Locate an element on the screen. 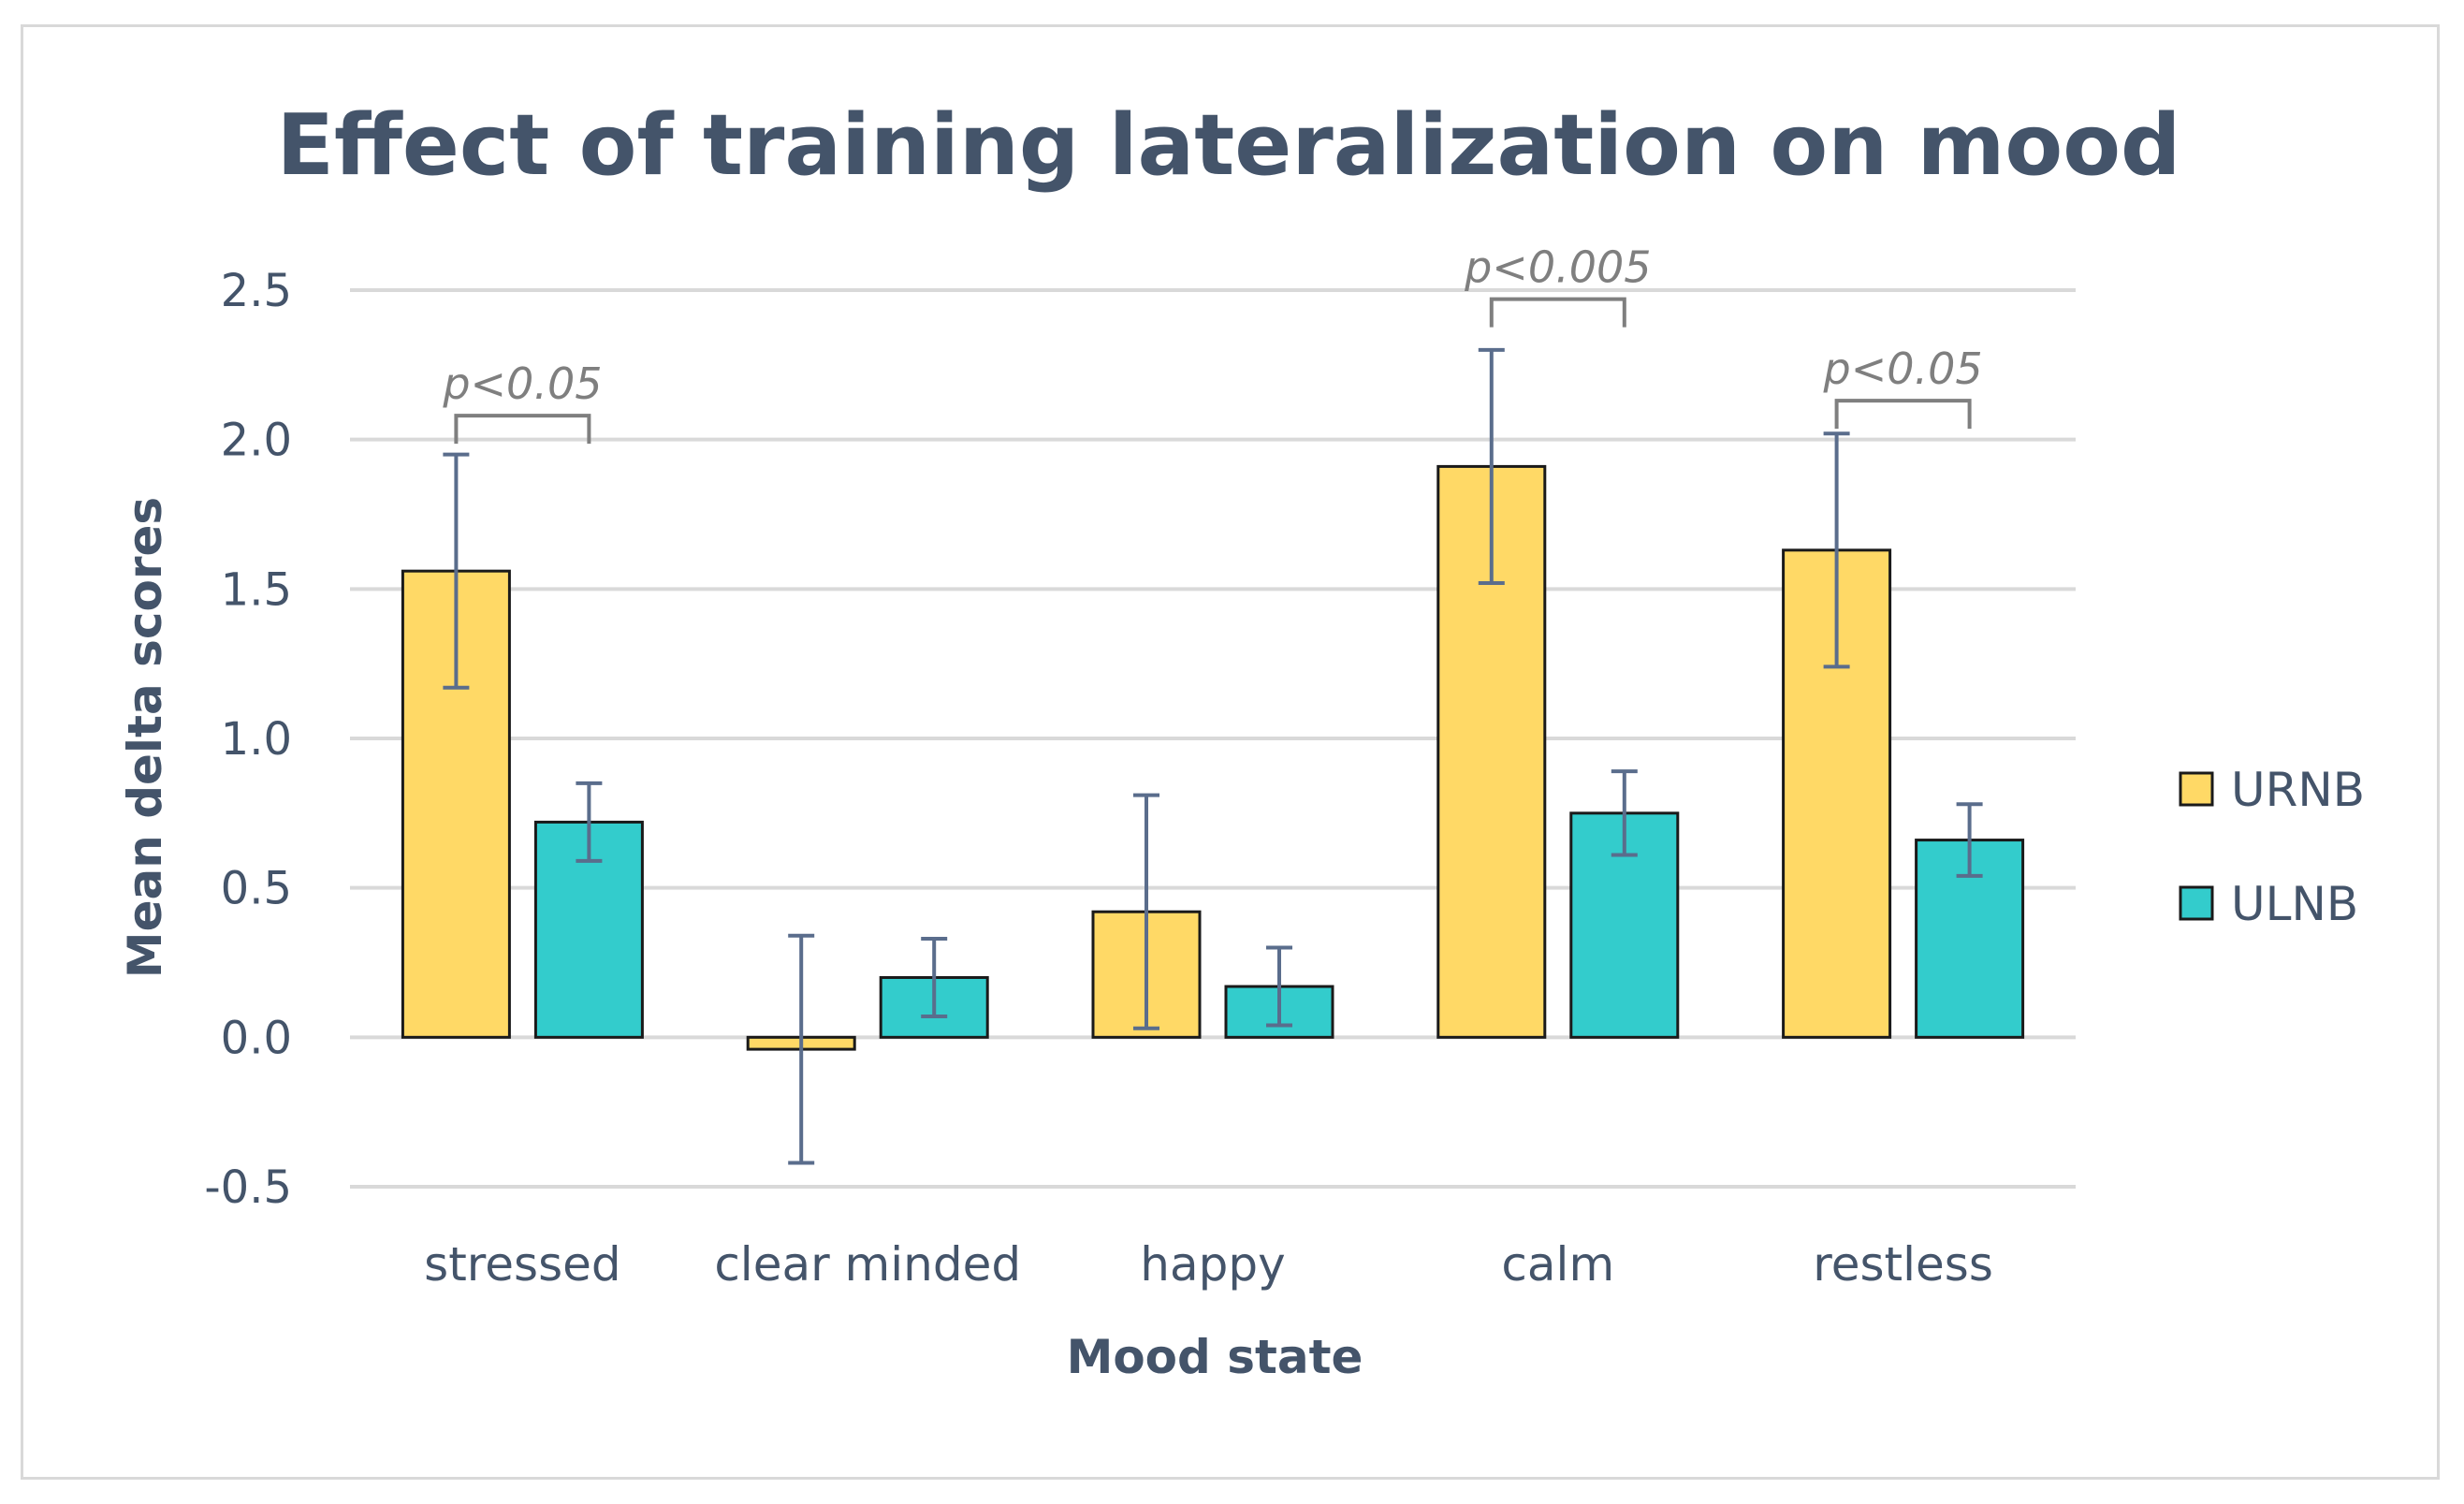 This screenshot has height=1504, width=2464. x-axis-title: Mood state is located at coordinates (1215, 1357).